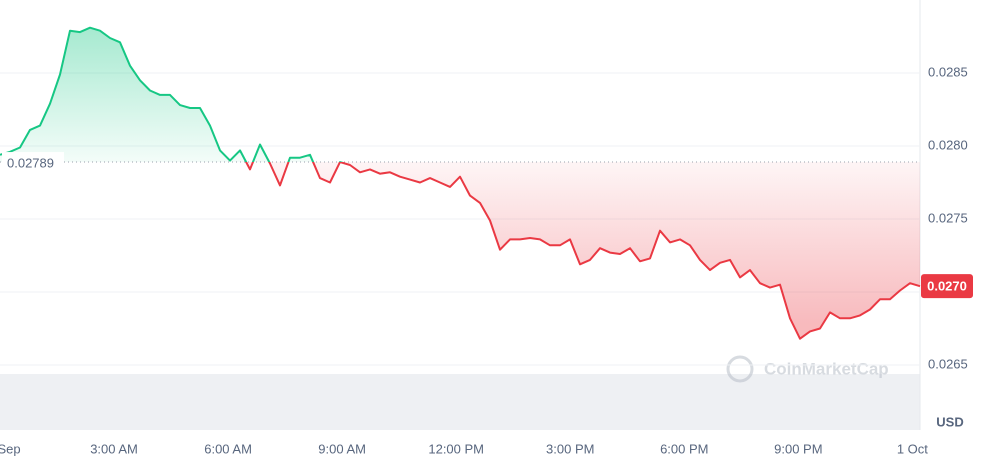 Image resolution: width=1002 pixels, height=462 pixels. Describe the element at coordinates (948, 363) in the screenshot. I see `y-tick-label: 0.0265` at that location.